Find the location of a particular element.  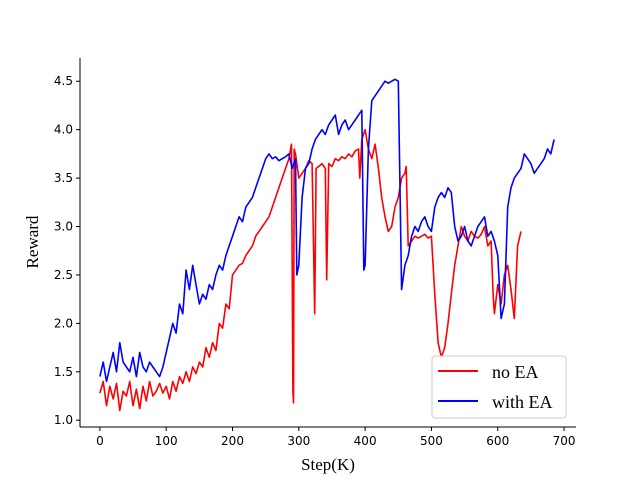

y-tick-label: 4.5 is located at coordinates (63, 81).